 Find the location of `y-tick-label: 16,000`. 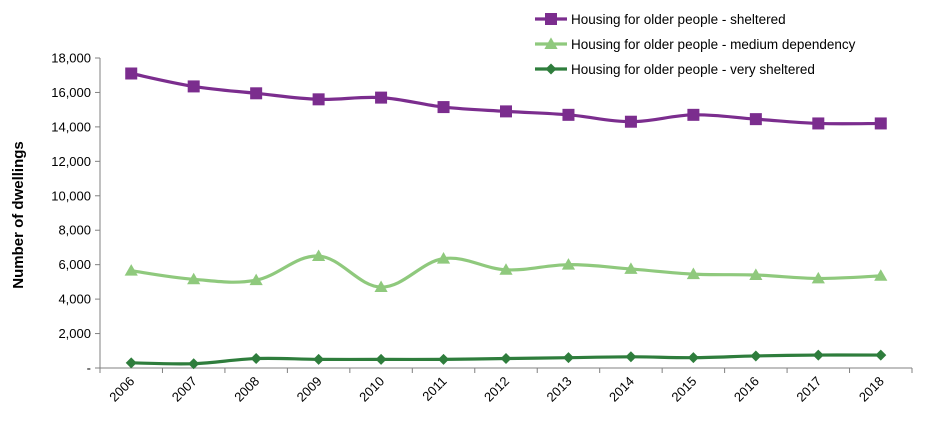

y-tick-label: 16,000 is located at coordinates (71, 92).